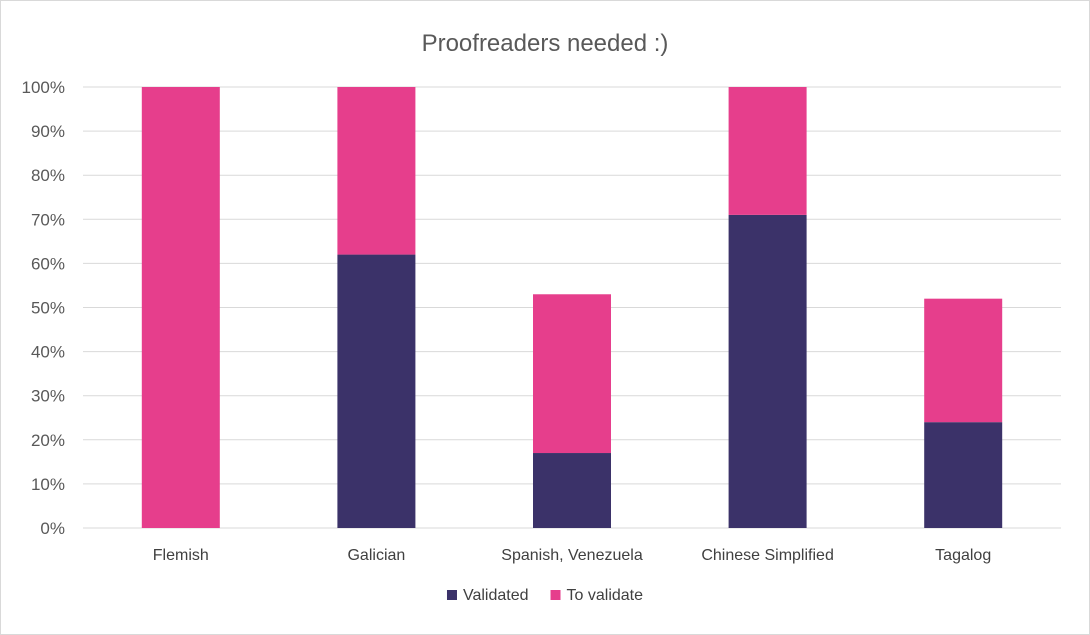 This screenshot has height=635, width=1090. I want to click on legend: Validated To validate, so click(545, 595).